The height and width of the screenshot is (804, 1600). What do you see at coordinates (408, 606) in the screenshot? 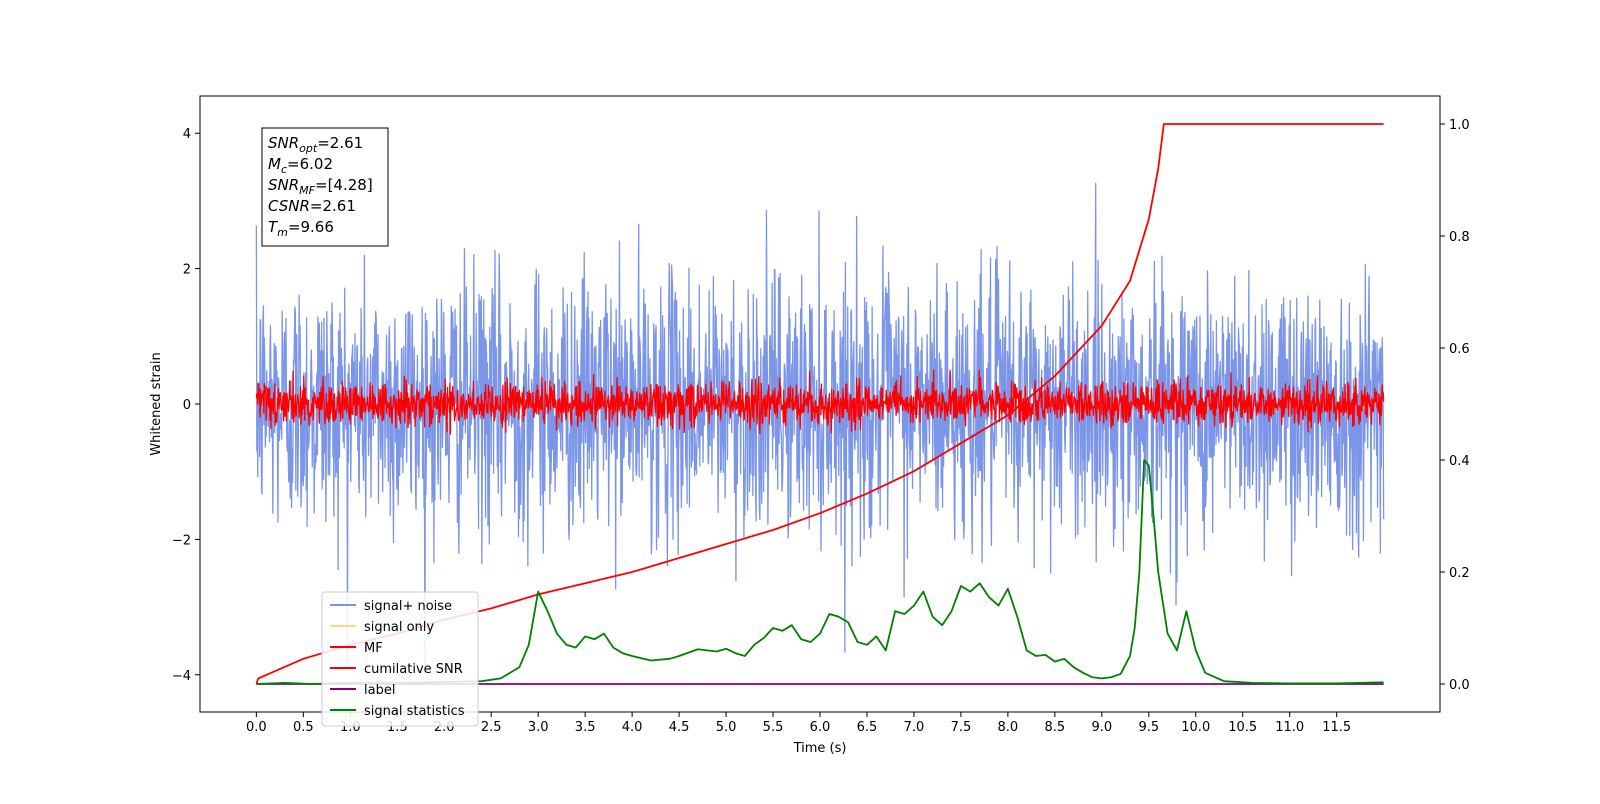
I see `legend-label: signal+ noise` at bounding box center [408, 606].